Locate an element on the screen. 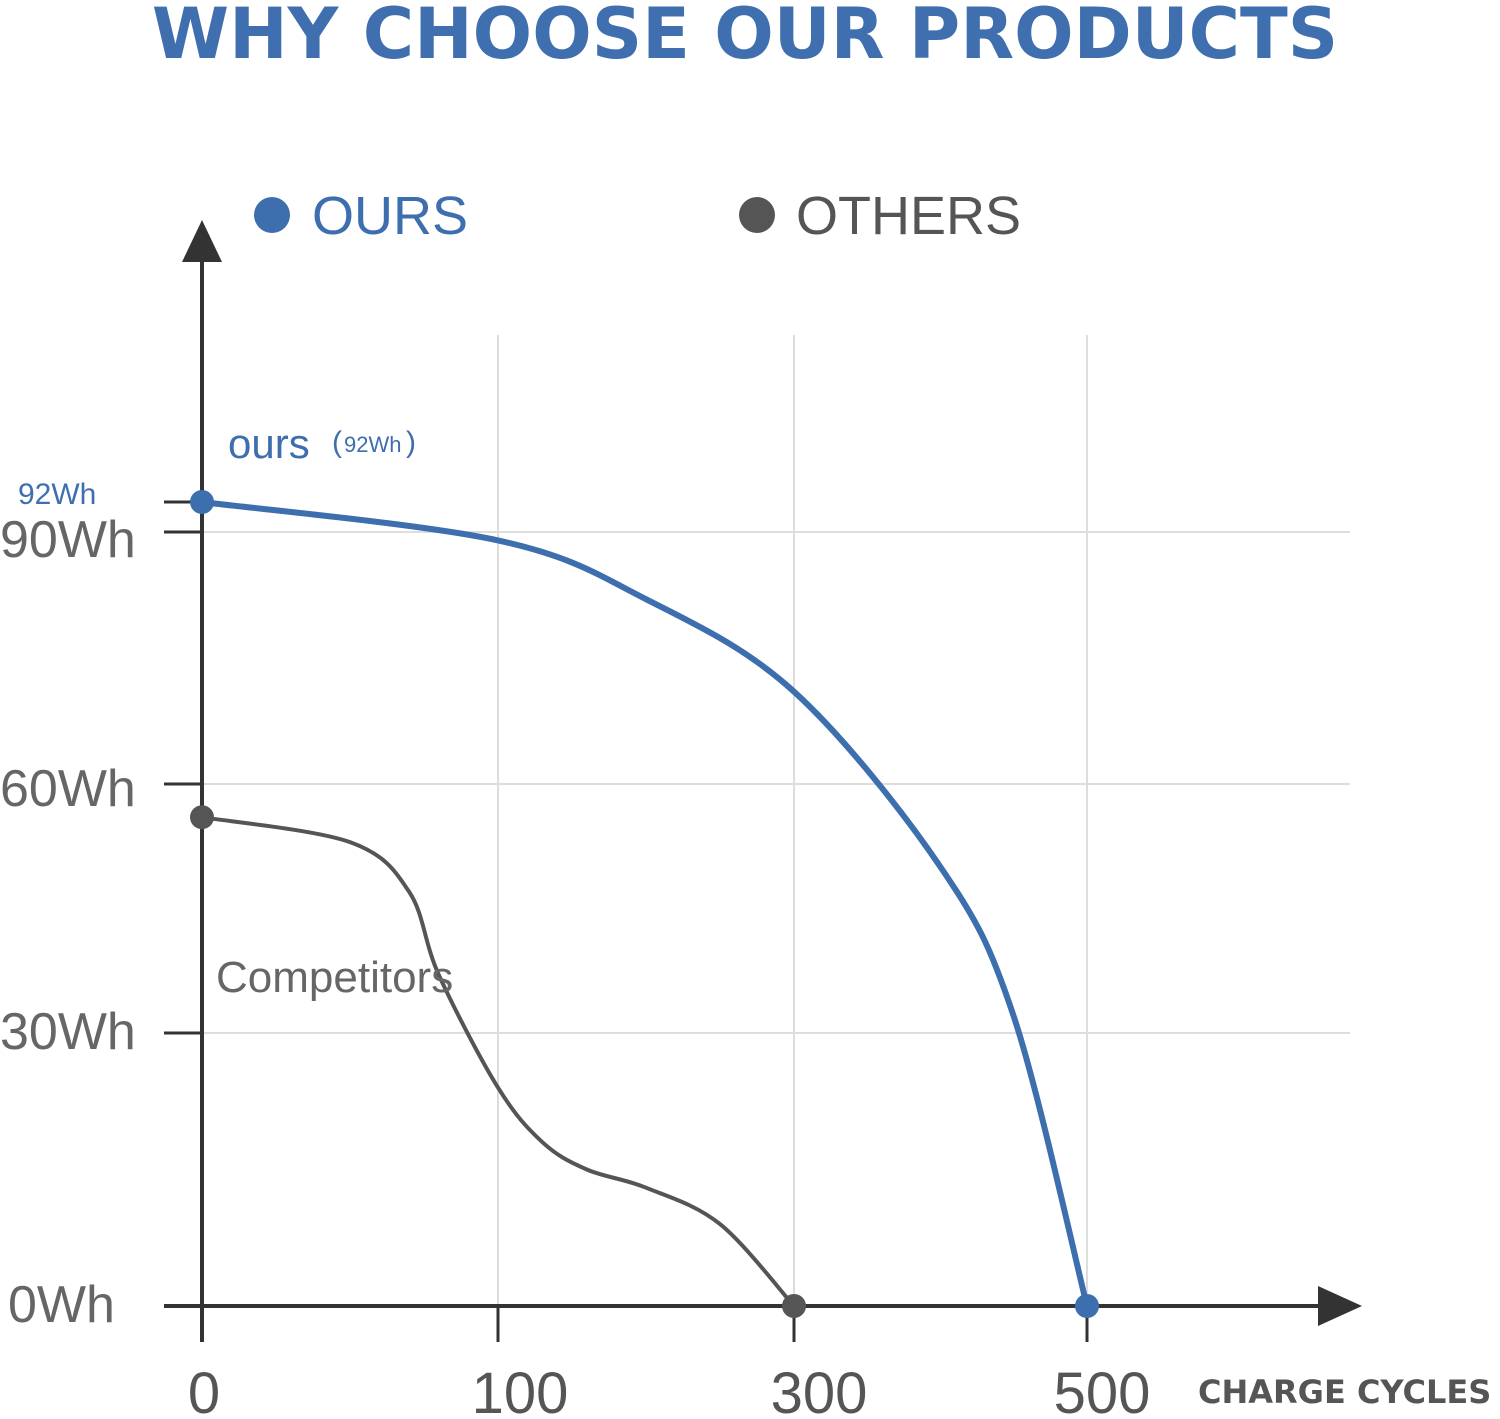 The height and width of the screenshot is (1419, 1500). ours-annotation-paren-close: ) is located at coordinates (411, 442).